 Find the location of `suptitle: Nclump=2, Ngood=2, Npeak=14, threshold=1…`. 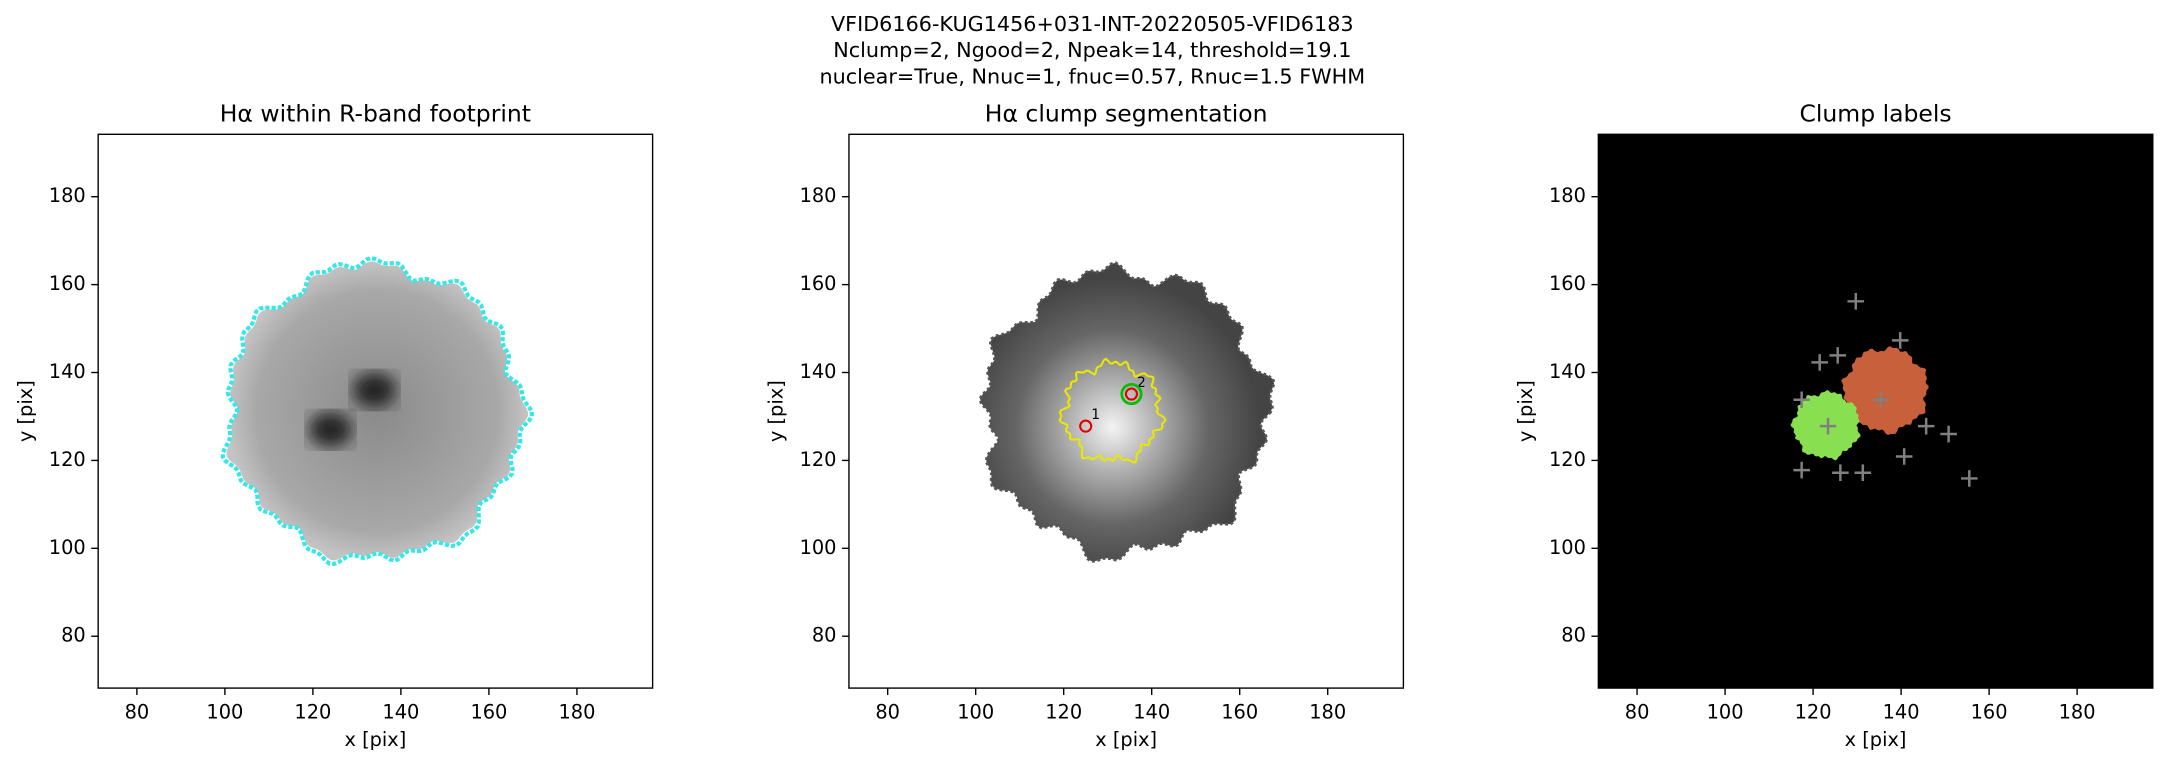

suptitle: Nclump=2, Ngood=2, Npeak=14, threshold=1… is located at coordinates (1092, 50).